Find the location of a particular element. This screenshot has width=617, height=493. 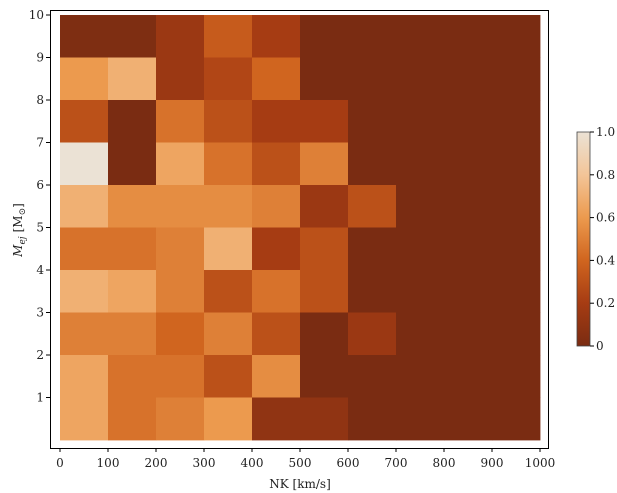

y-tick-label: 8 is located at coordinates (40, 100).